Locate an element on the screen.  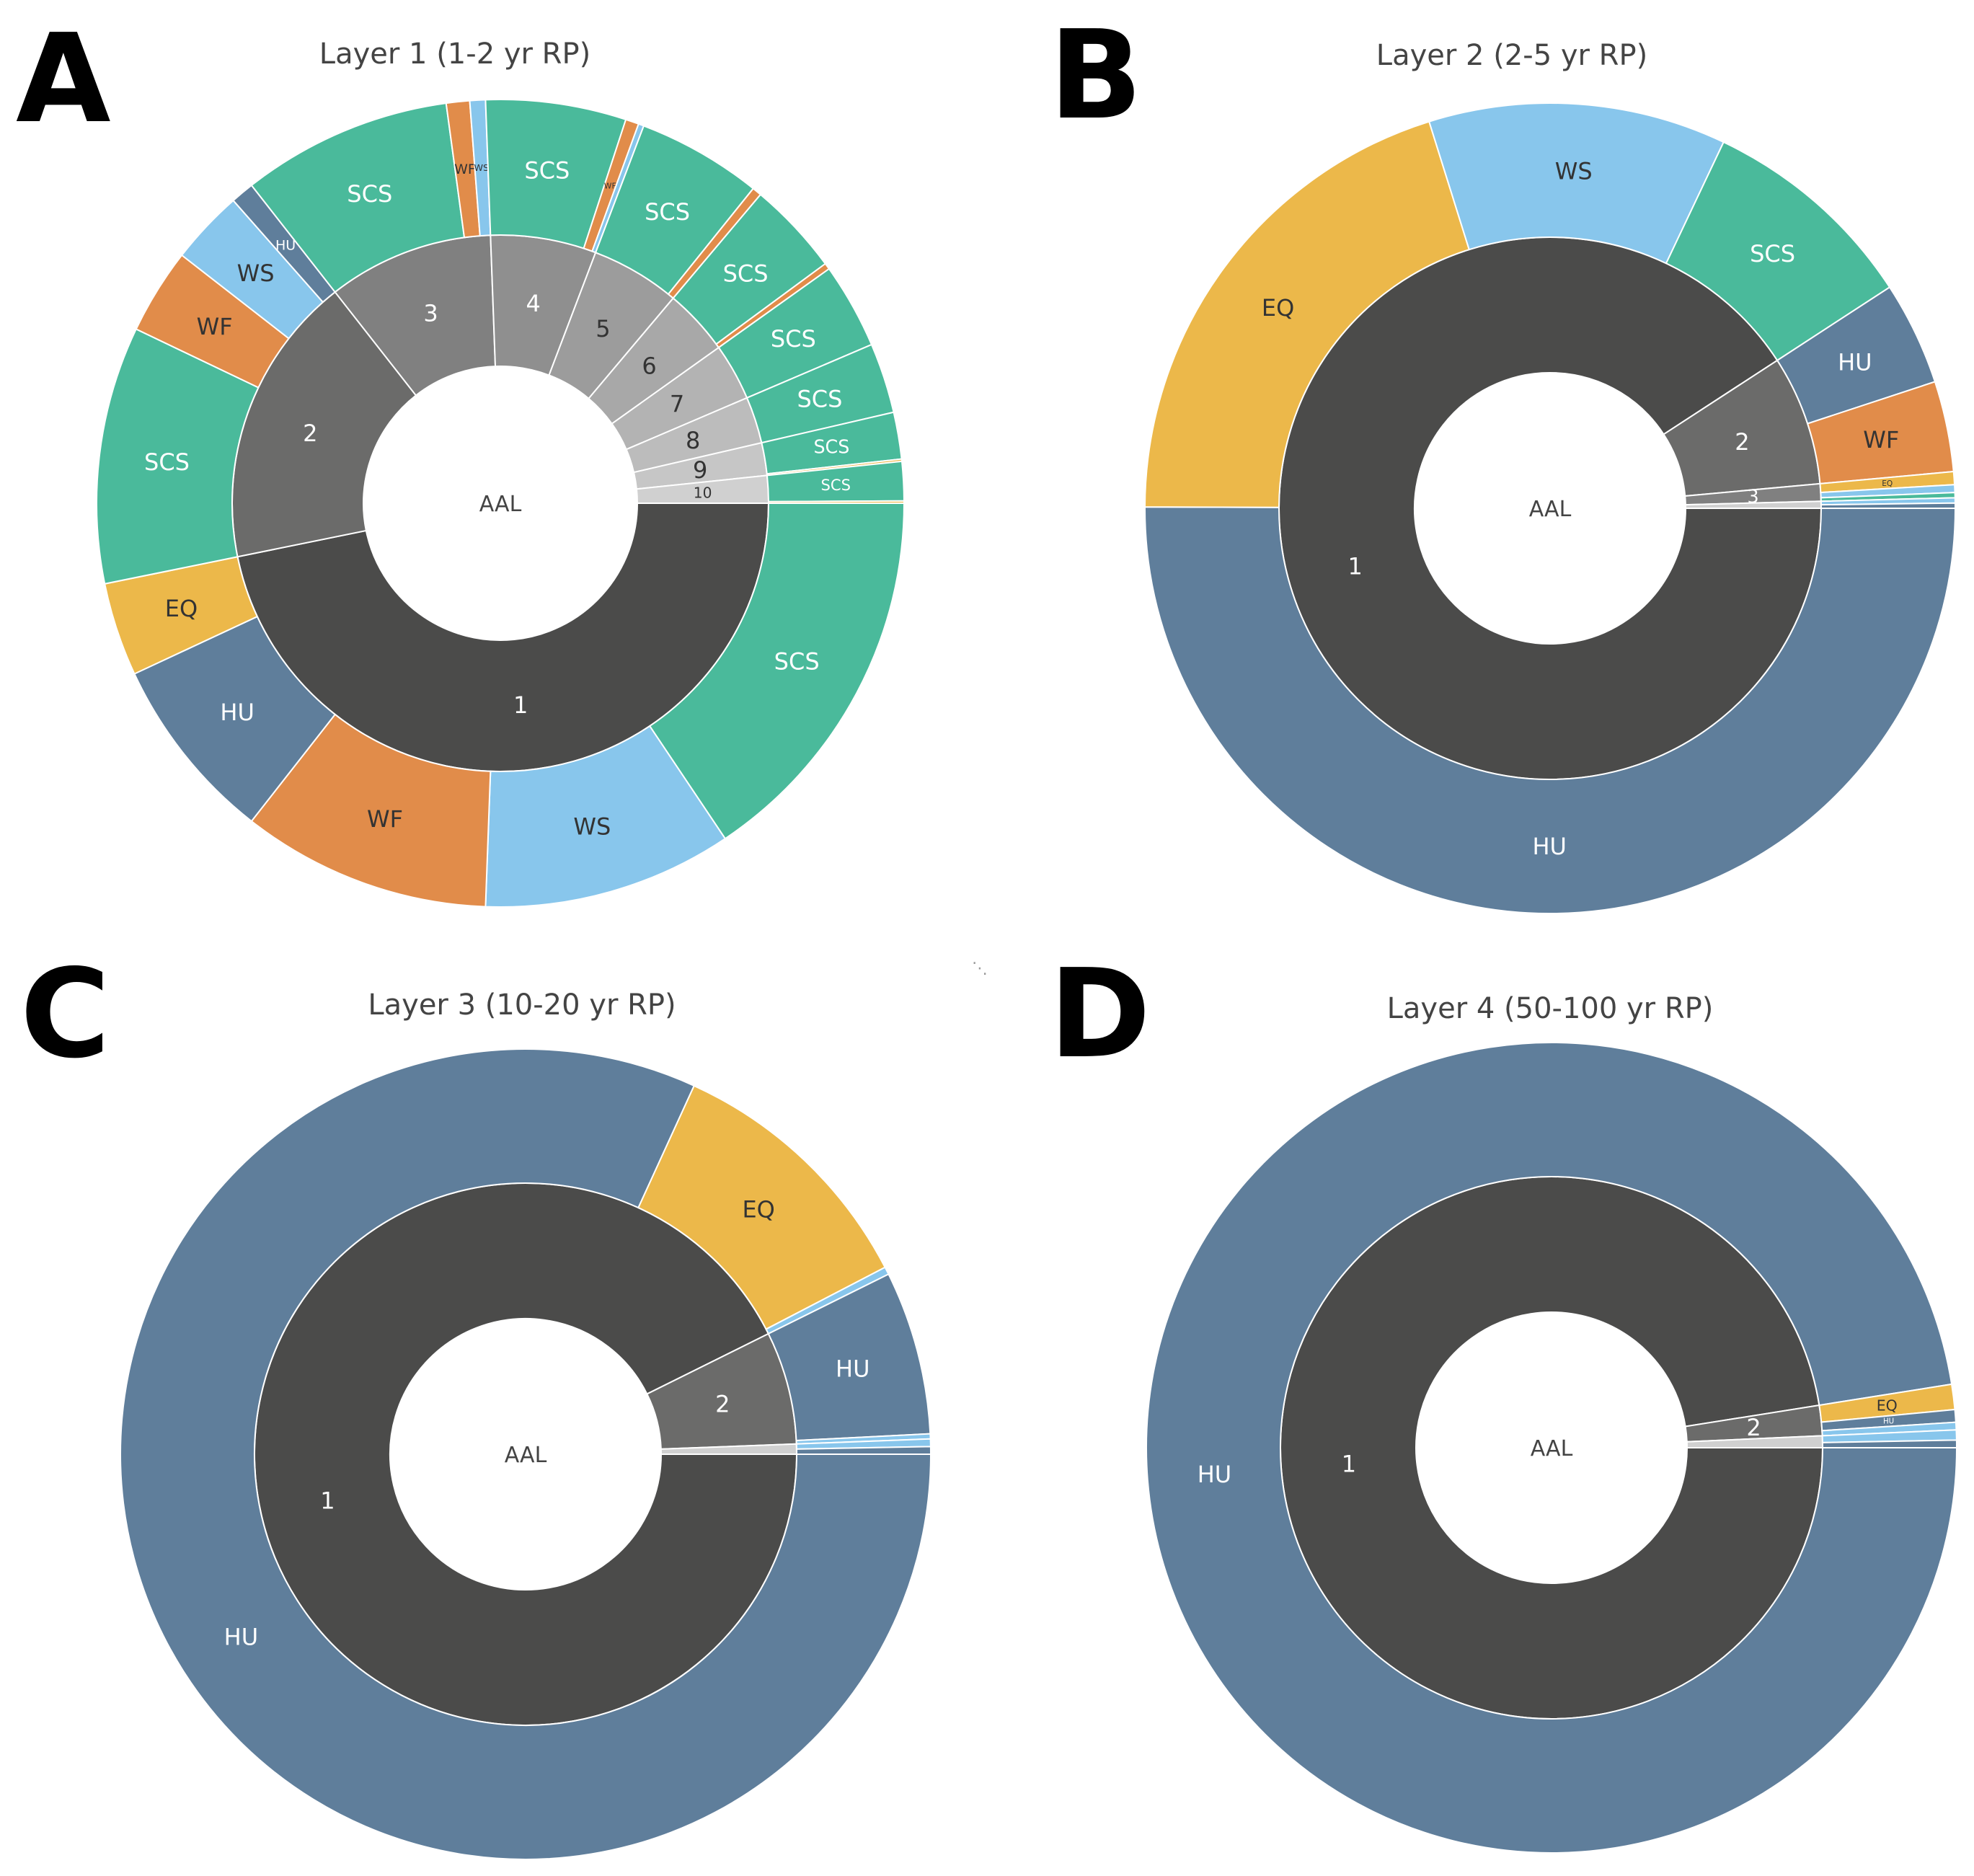
chart-title-a: Layer 1 (1-2 yr RP) is located at coordinates (454, 54).